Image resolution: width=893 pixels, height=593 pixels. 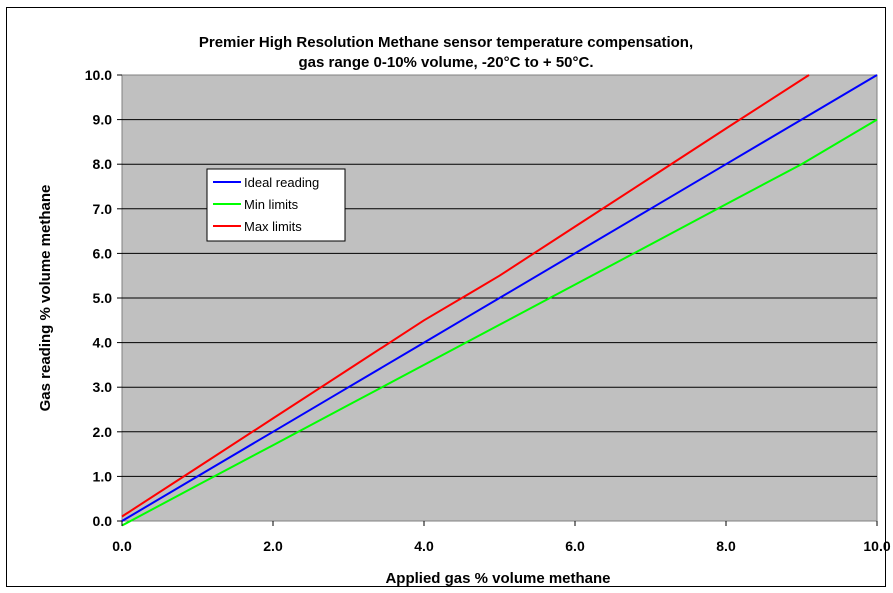 I want to click on legend-label-max-limits: Max limits, so click(x=273, y=226).